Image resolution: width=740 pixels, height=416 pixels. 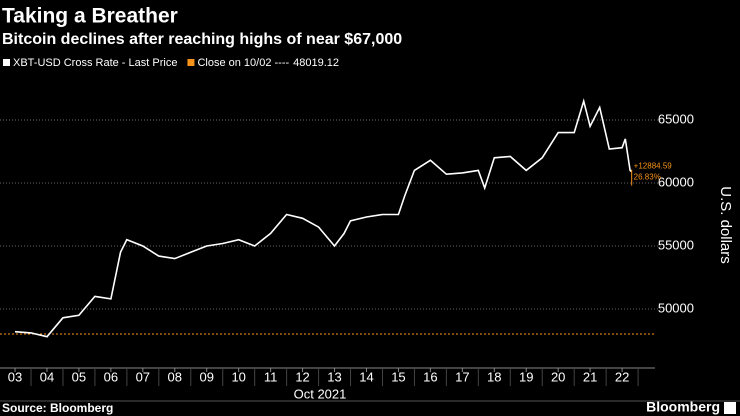 What do you see at coordinates (676, 181) in the screenshot?
I see `y-tick-label: 60000` at bounding box center [676, 181].